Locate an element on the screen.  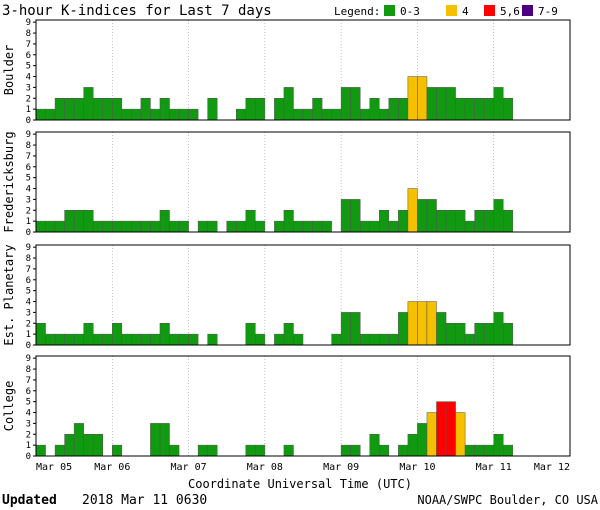
panel-name: Est. Planetary is located at coordinates (9, 294).